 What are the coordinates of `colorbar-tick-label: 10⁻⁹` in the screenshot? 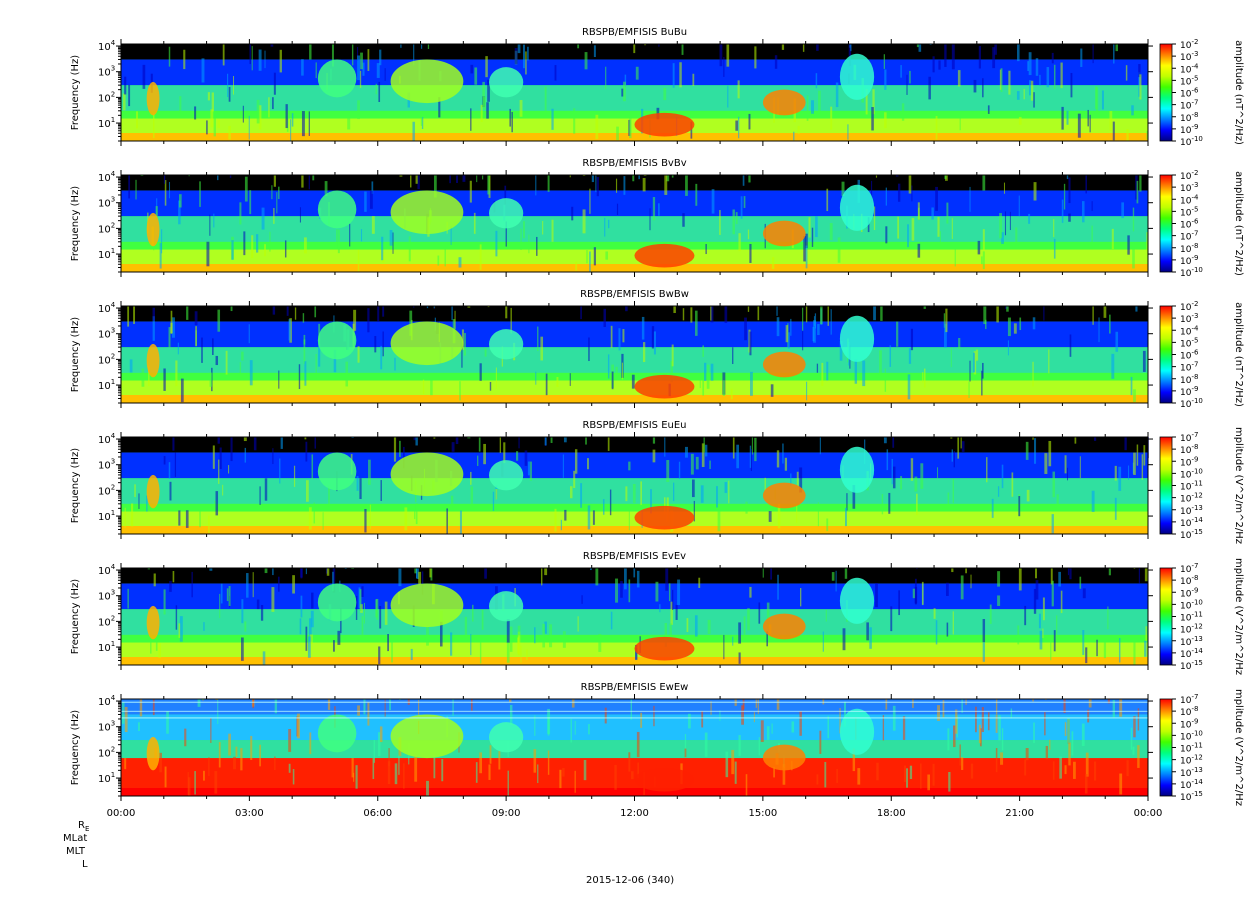 It's located at (1189, 461).